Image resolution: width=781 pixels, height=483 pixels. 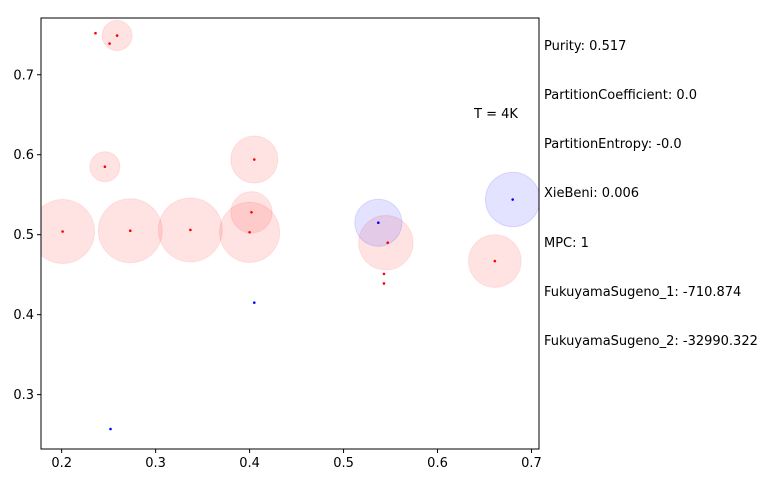 What do you see at coordinates (613, 145) in the screenshot?
I see `metric-partition-entropy: PartitionEntropy: -0.0` at bounding box center [613, 145].